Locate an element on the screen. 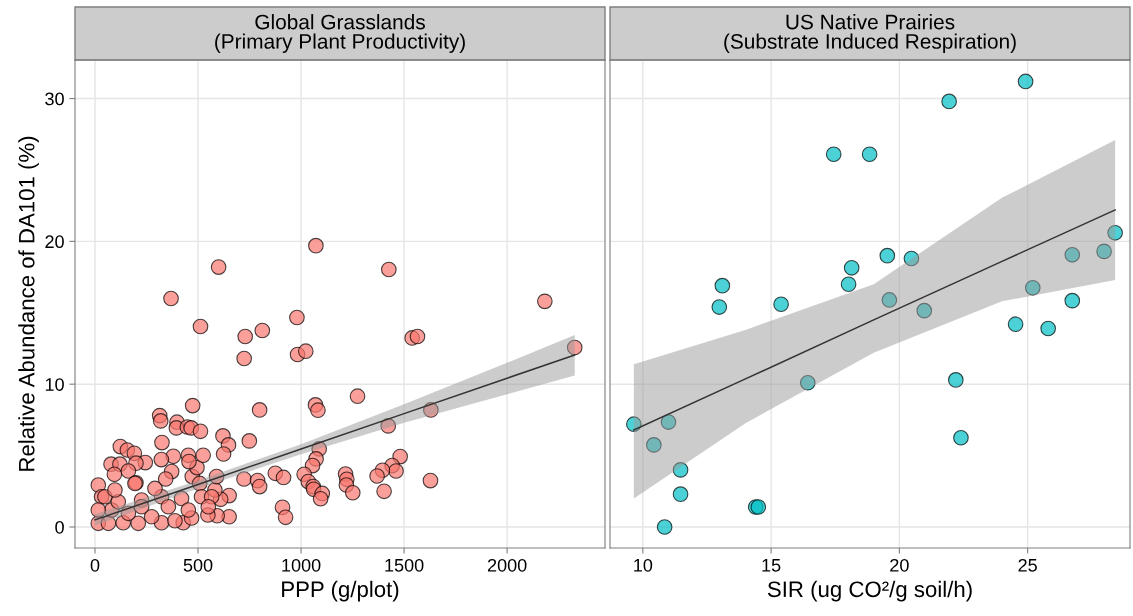  chart-title: US Native Prairies (Substrate Induced Respiration) is located at coordinates (870, 33).